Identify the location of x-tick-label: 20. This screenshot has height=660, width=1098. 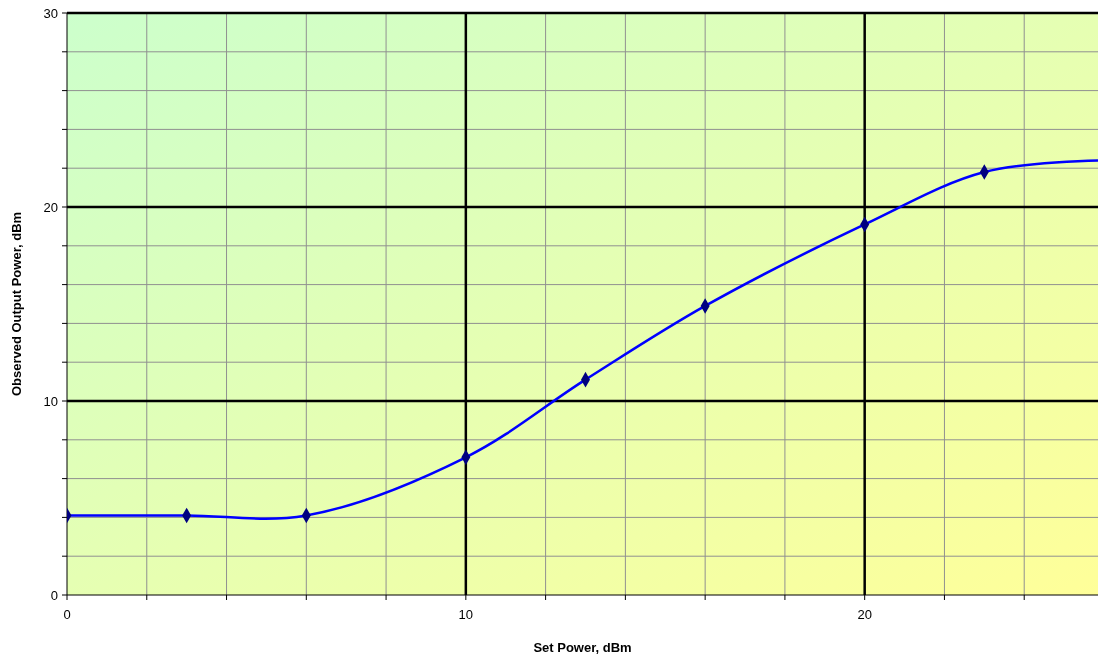
(864, 614).